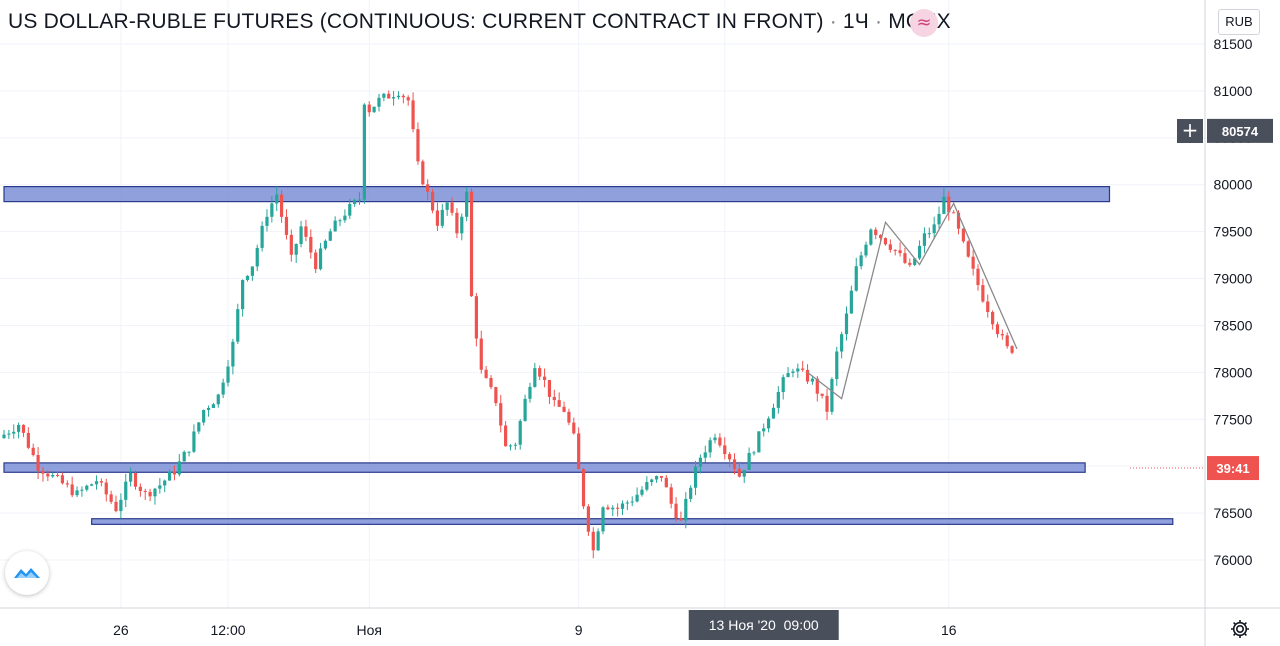 The width and height of the screenshot is (1280, 646). I want to click on time-tick-label: 9, so click(579, 630).